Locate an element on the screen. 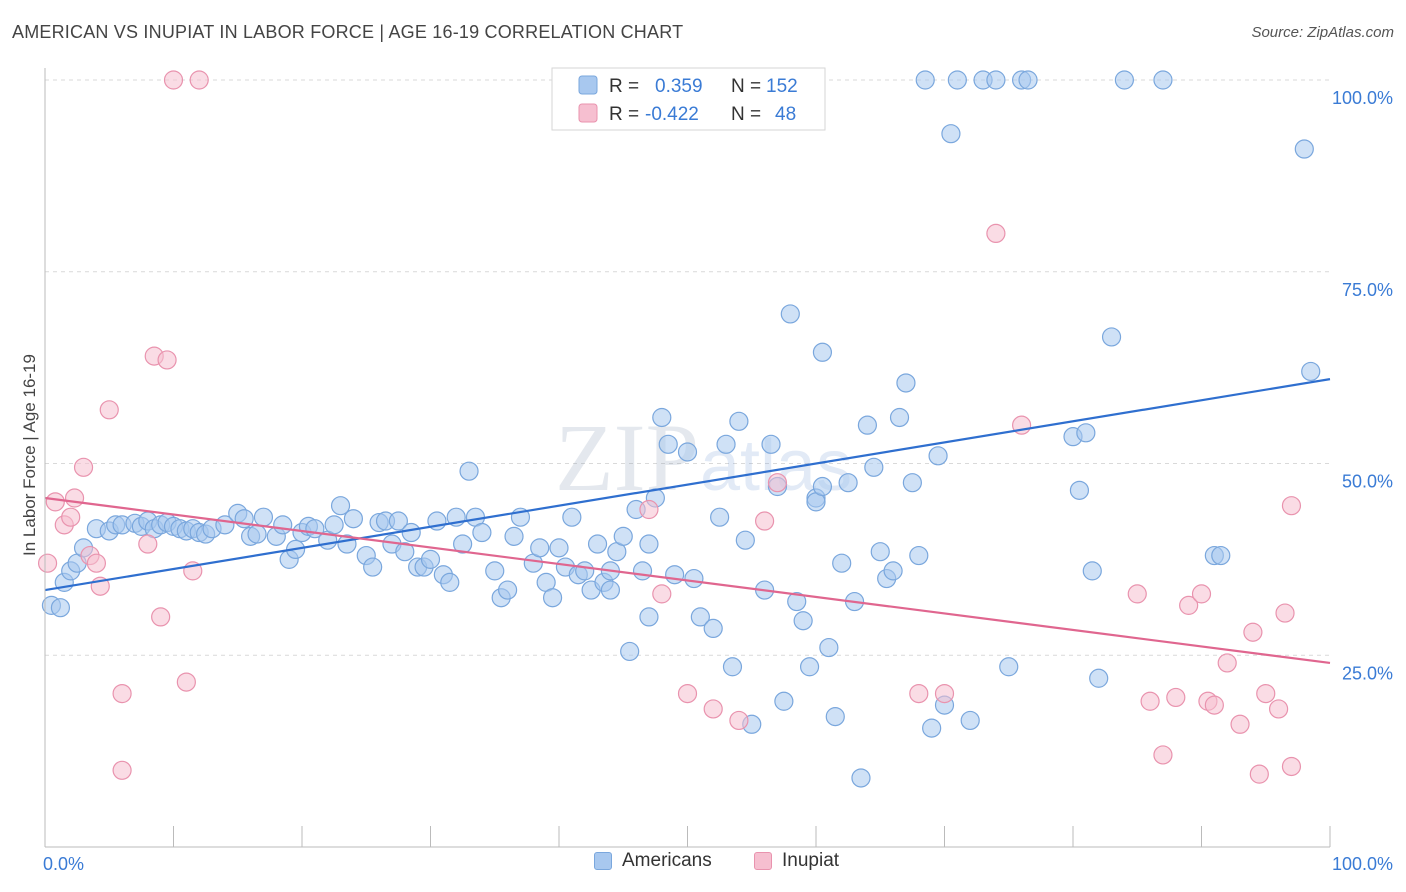 This screenshot has height=892, width=1406. y-tick-label: 75.0% is located at coordinates (1367, 290).